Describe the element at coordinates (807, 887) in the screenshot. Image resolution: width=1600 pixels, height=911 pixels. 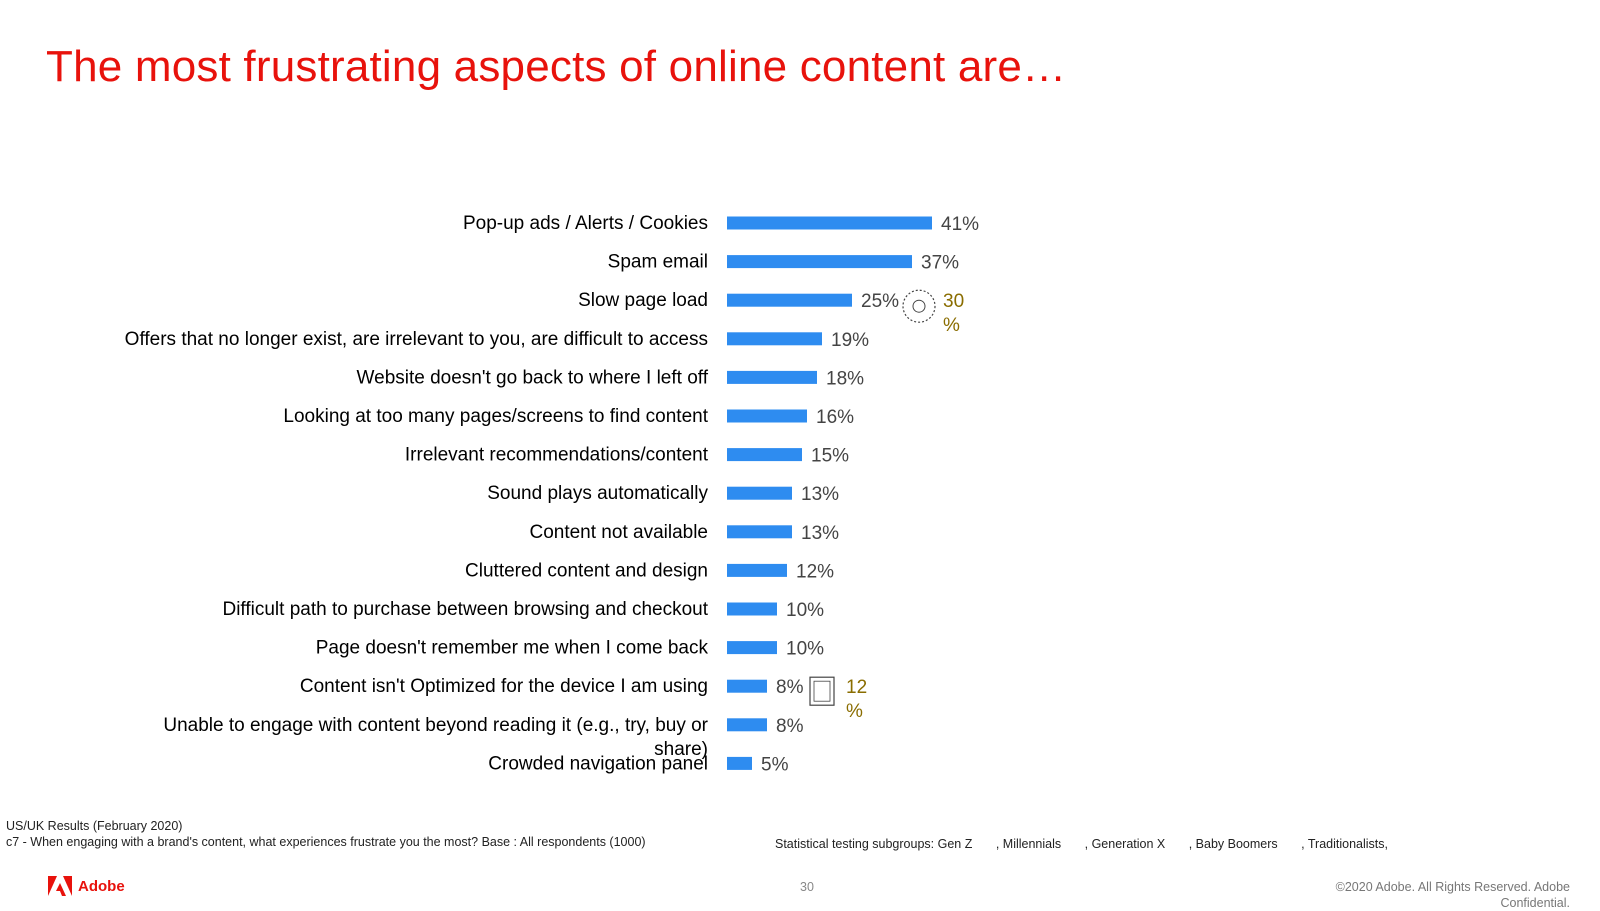
I see `page-number: 30` at that location.